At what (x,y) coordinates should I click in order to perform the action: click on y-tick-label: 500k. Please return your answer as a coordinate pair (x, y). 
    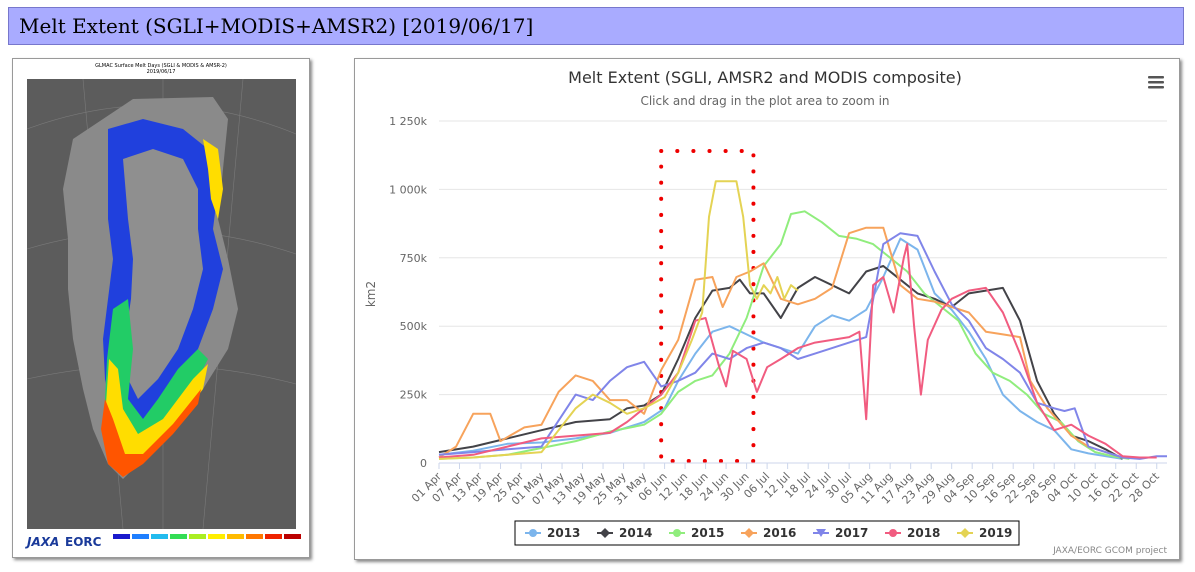
    Looking at the image, I should click on (414, 326).